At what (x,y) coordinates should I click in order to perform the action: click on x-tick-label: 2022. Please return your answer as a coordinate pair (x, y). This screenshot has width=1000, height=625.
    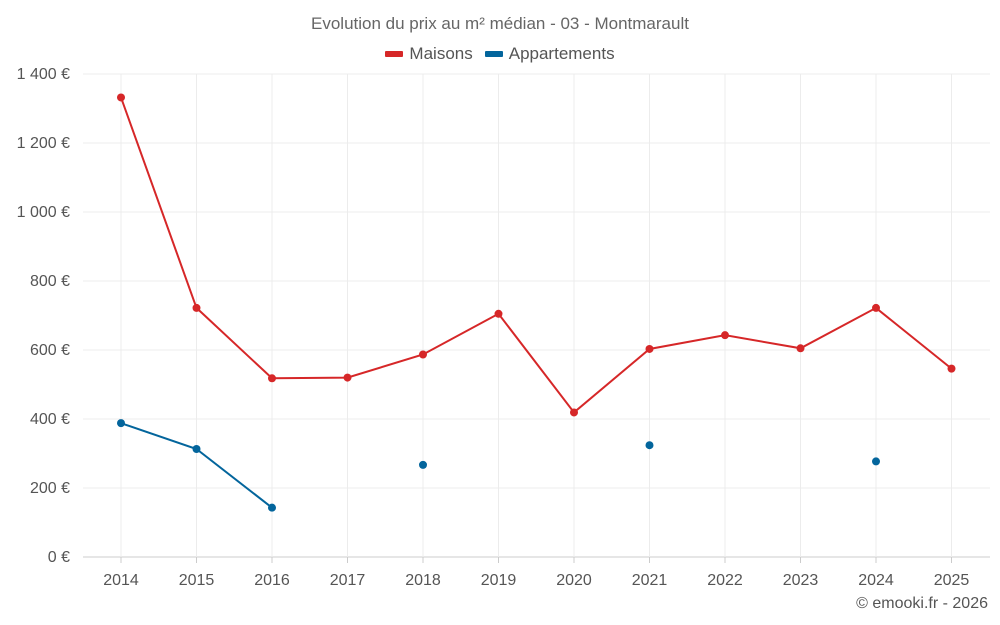
    Looking at the image, I should click on (725, 580).